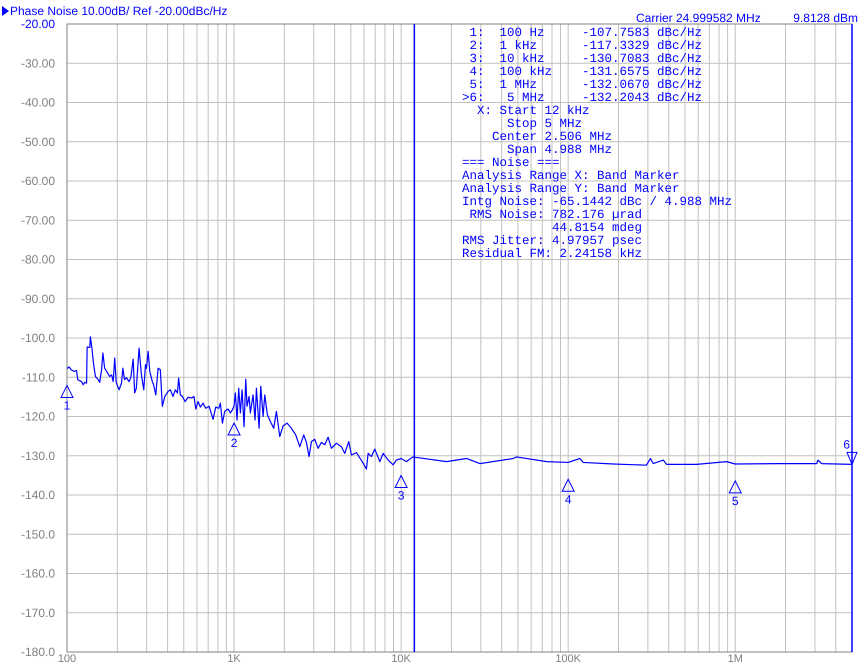  What do you see at coordinates (38, 299) in the screenshot?
I see `y-tick-label: -90.00` at bounding box center [38, 299].